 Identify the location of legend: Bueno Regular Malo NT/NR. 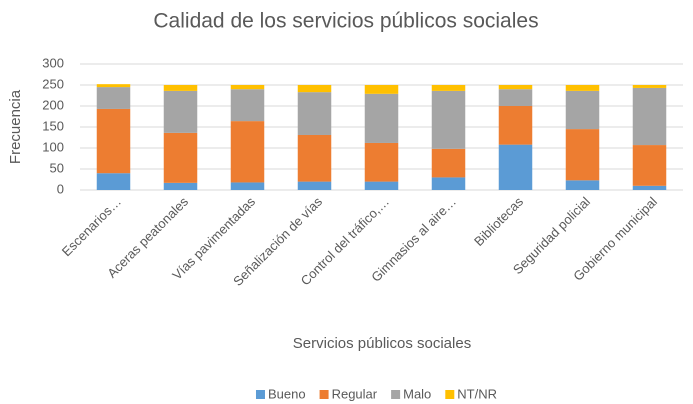
(376, 393).